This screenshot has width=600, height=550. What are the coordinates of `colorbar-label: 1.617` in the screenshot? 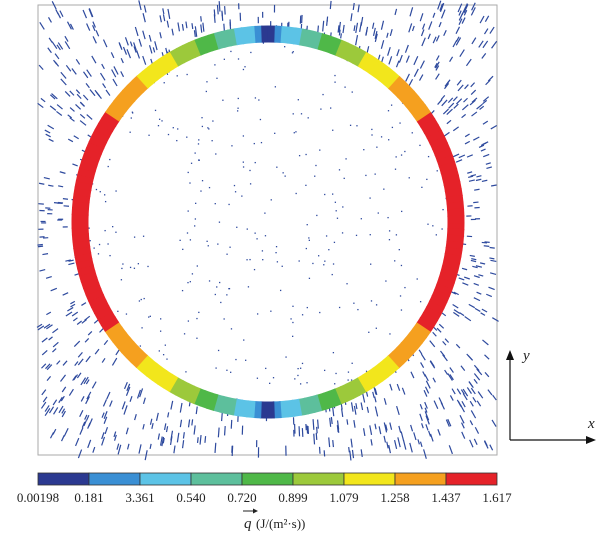 It's located at (497, 497).